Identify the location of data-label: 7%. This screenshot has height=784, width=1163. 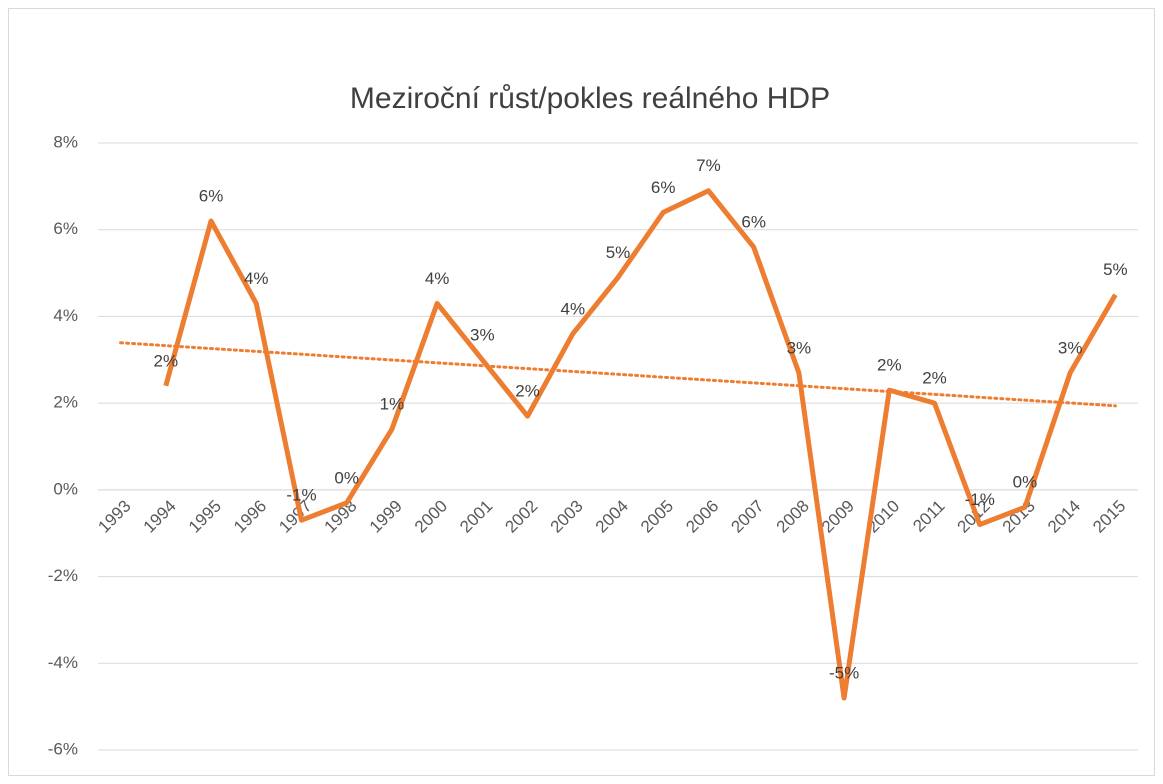
(708, 165).